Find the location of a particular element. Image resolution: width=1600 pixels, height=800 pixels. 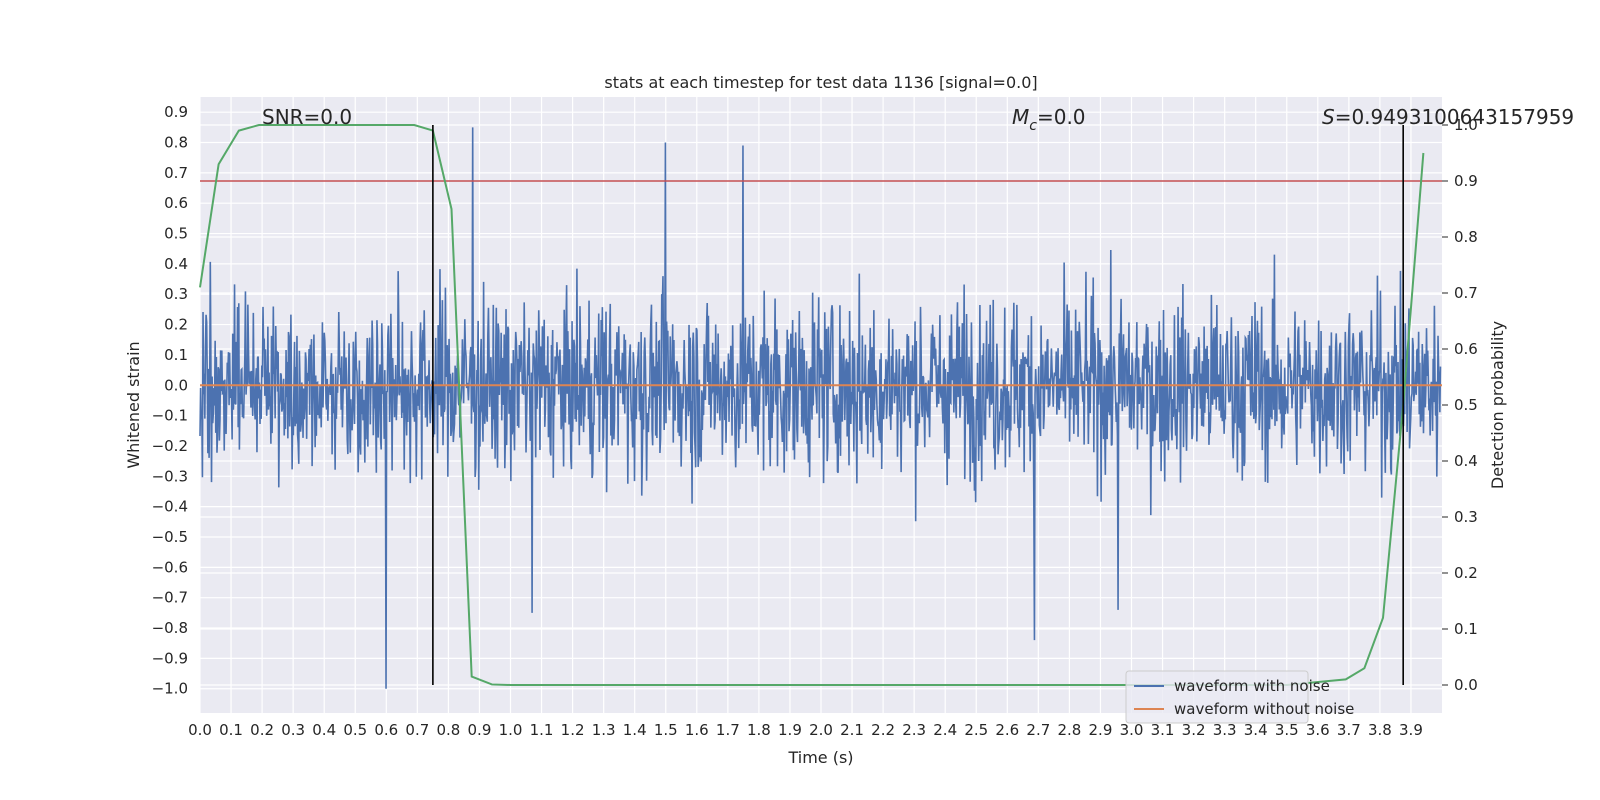

y-tick-label-left: −1.0 is located at coordinates (170, 689).